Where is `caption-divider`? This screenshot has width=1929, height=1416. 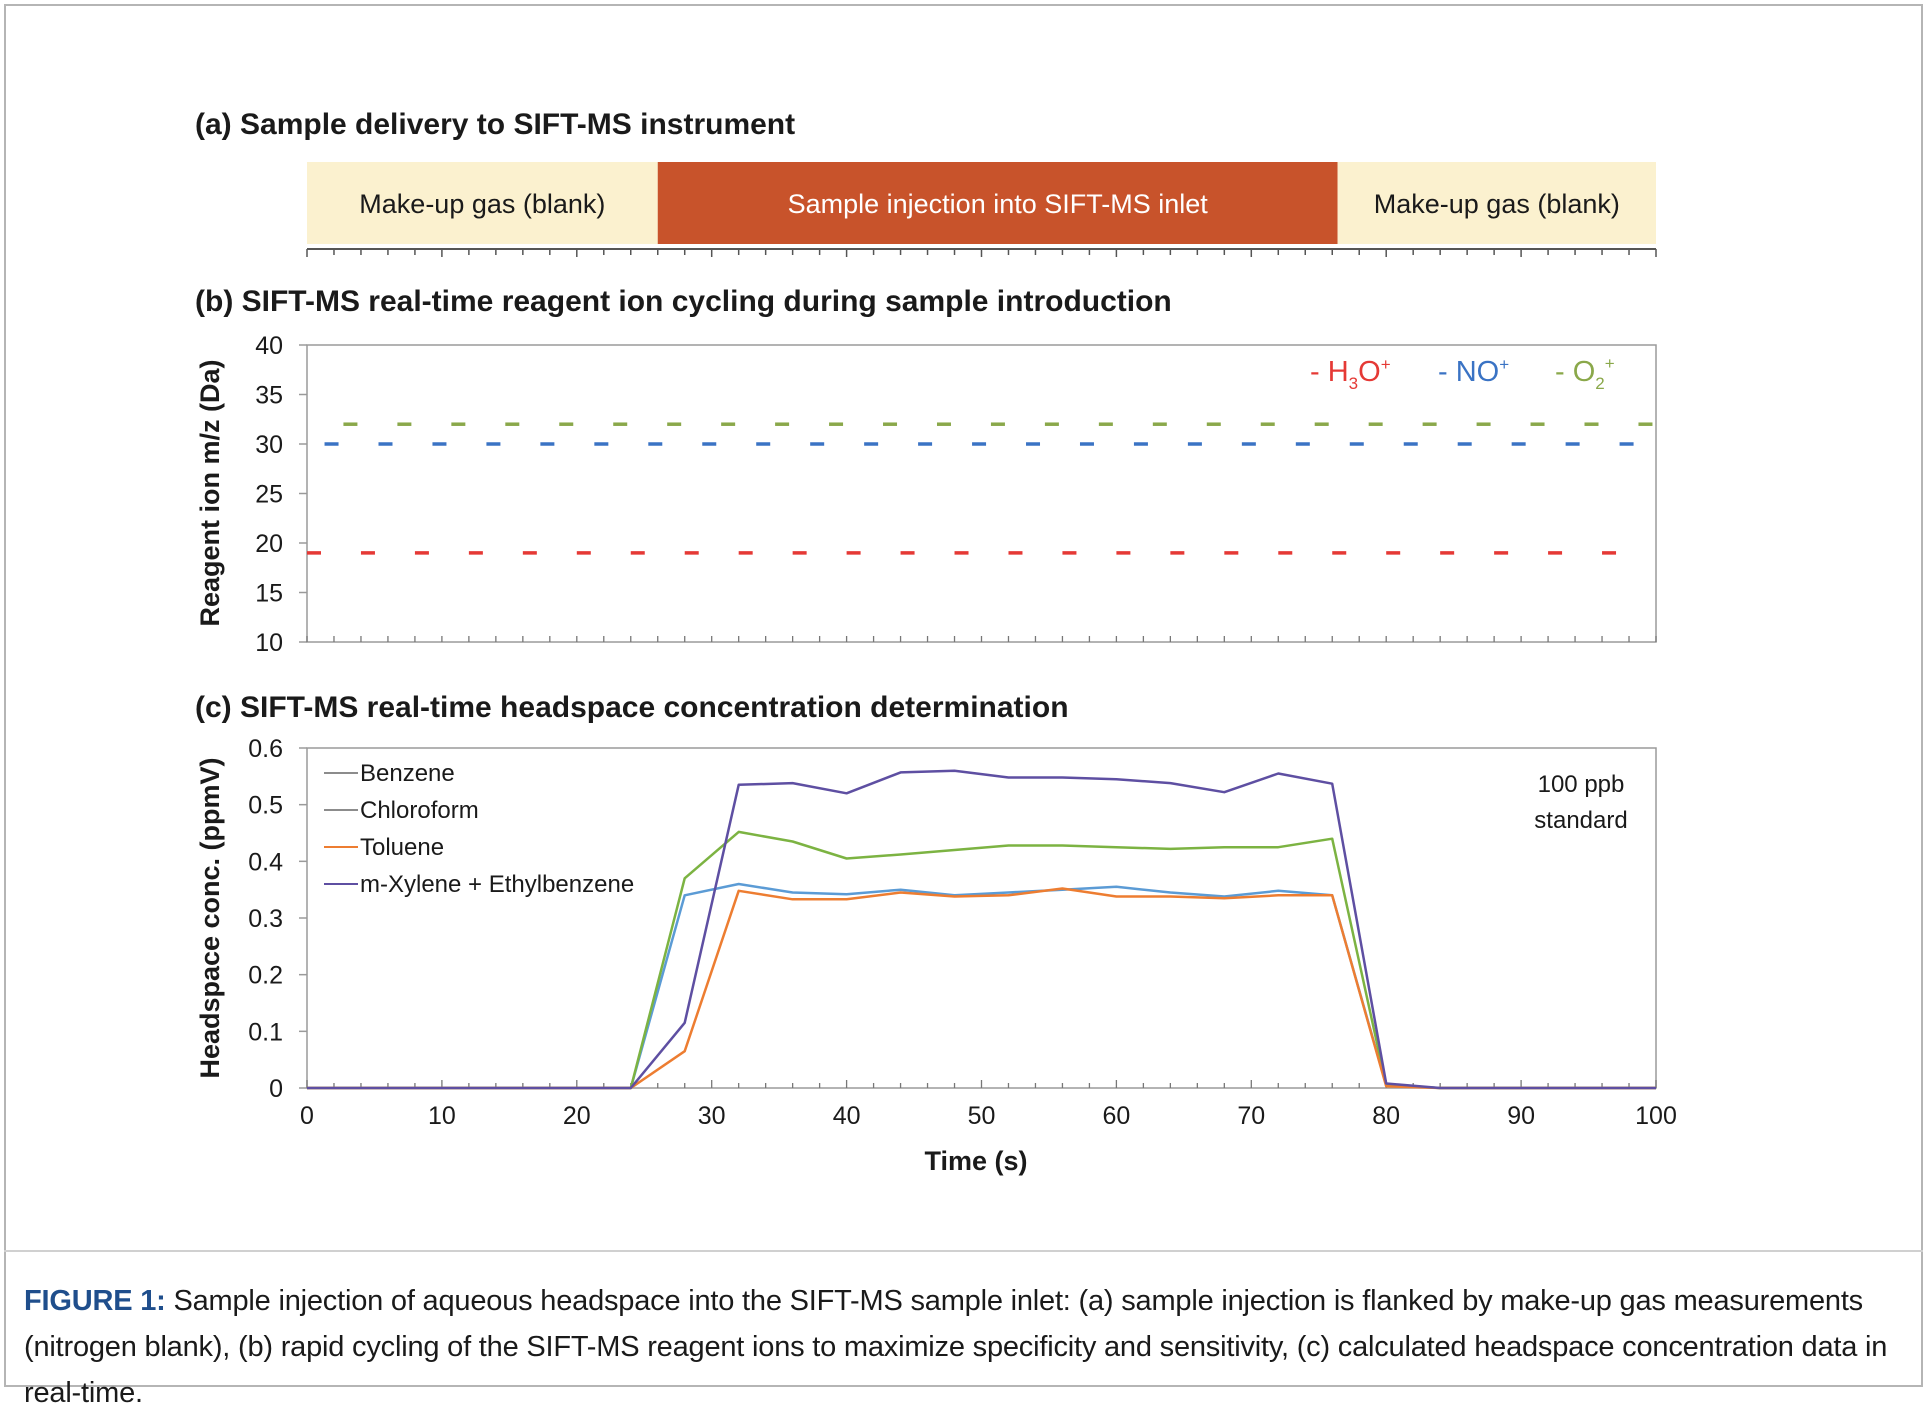
caption-divider is located at coordinates (963, 1251).